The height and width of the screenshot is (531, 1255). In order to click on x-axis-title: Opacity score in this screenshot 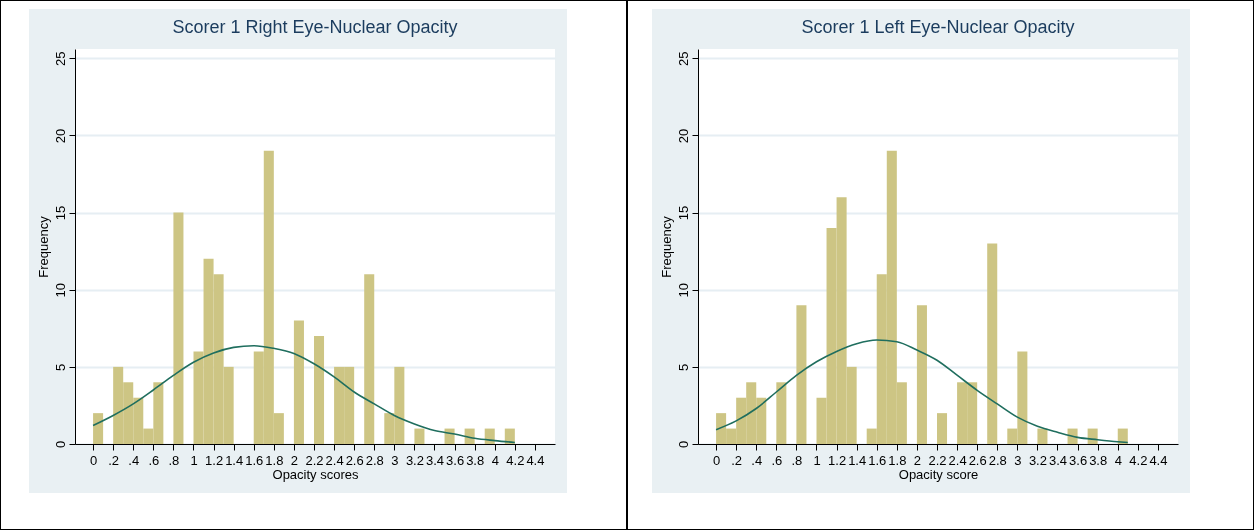, I will do `click(938, 474)`.